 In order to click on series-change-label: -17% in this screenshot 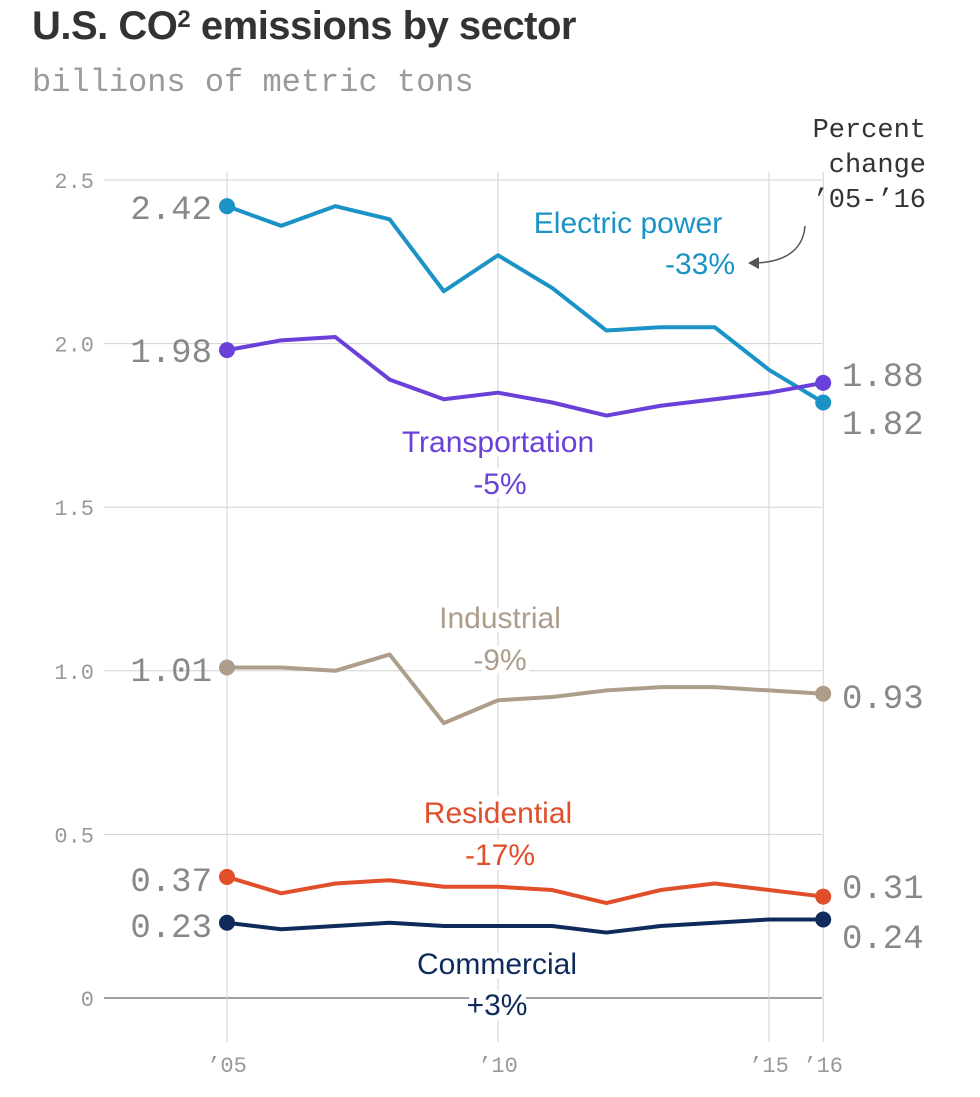, I will do `click(500, 855)`.